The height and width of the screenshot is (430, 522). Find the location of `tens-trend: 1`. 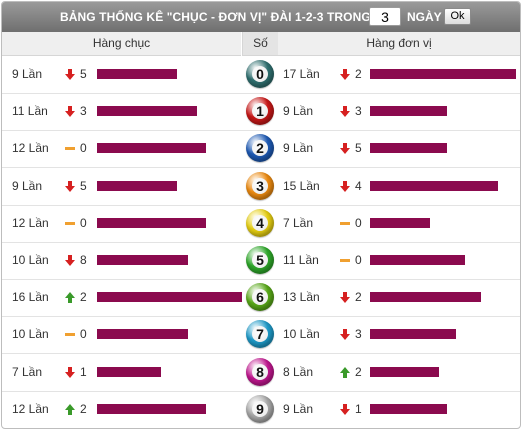

tens-trend: 1 is located at coordinates (80, 372).